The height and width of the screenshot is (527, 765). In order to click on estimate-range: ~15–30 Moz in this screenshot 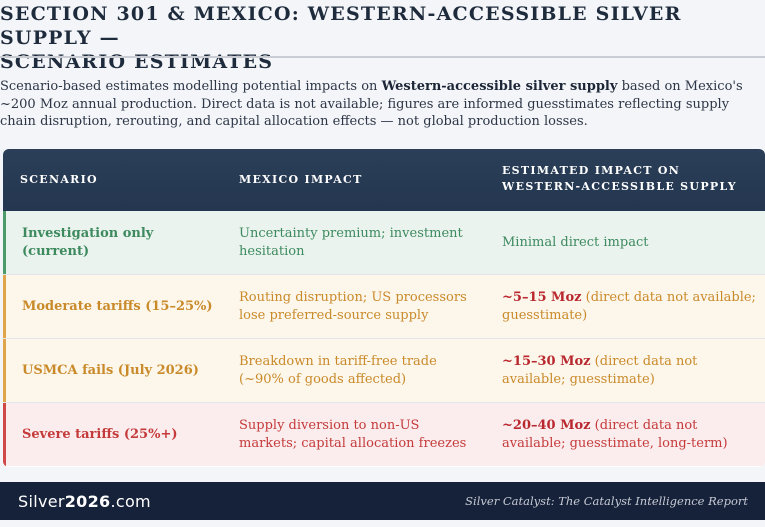, I will do `click(546, 361)`.